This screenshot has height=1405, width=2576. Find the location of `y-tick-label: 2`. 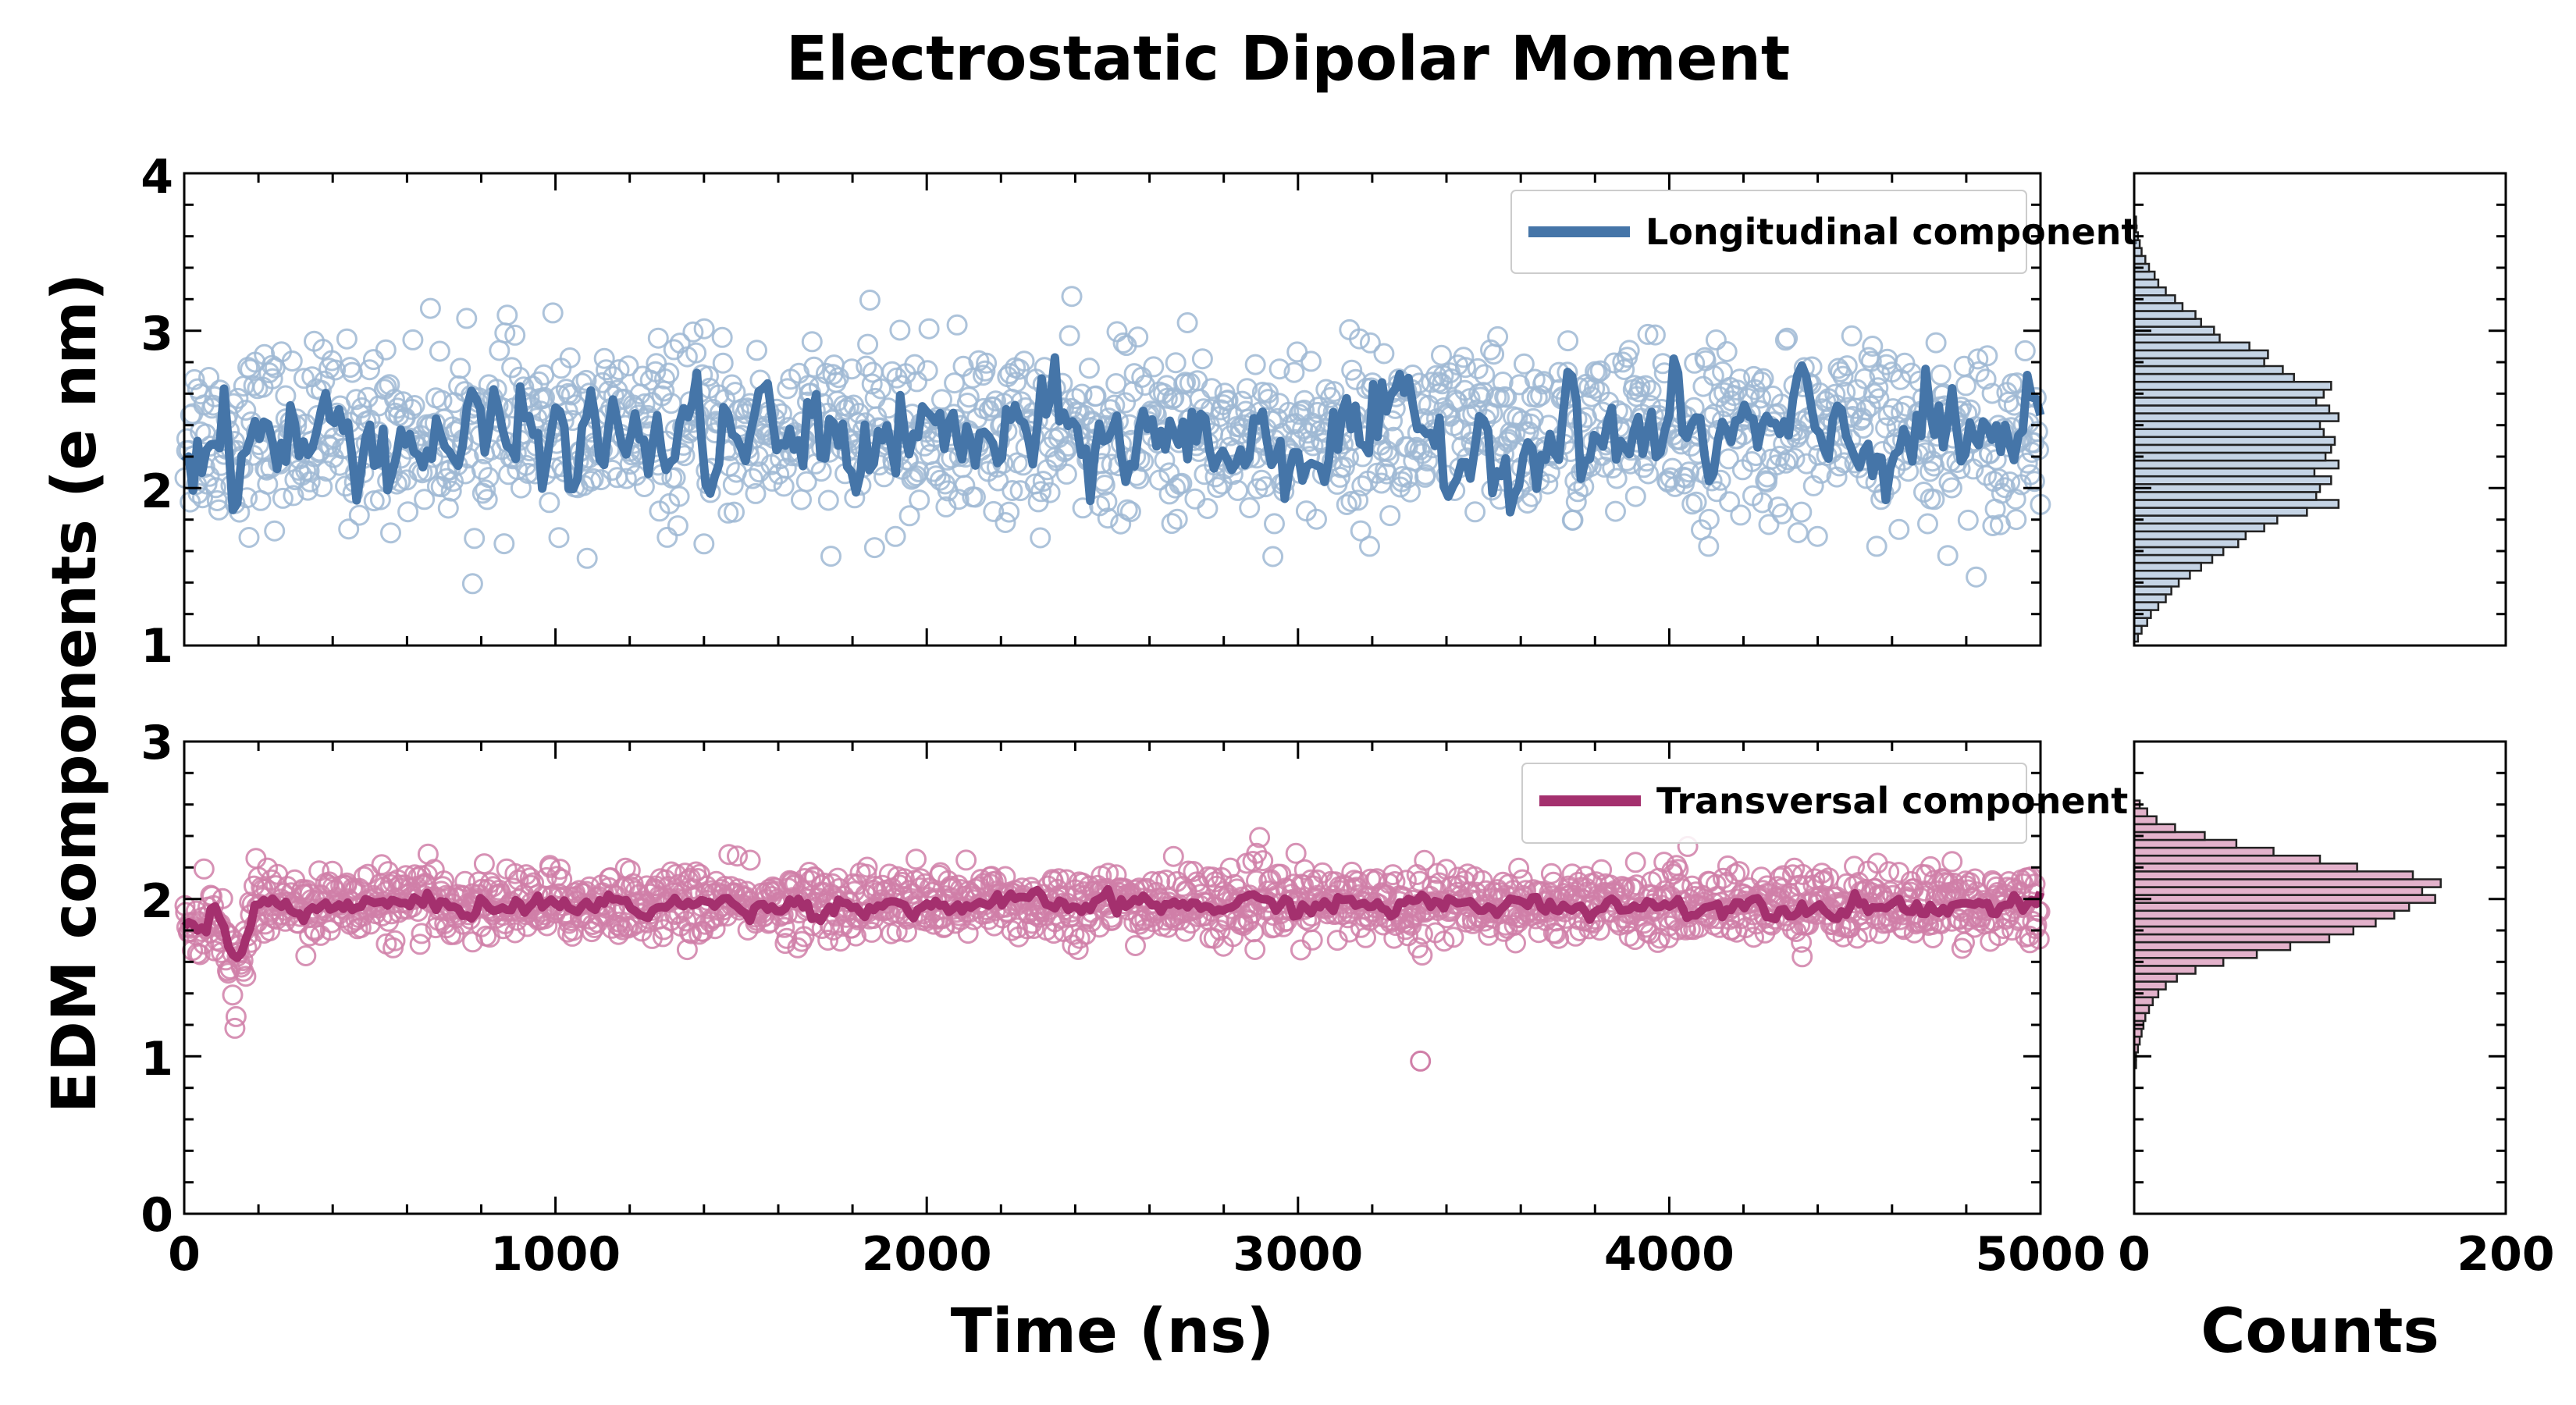

y-tick-label: 2 is located at coordinates (157, 901).